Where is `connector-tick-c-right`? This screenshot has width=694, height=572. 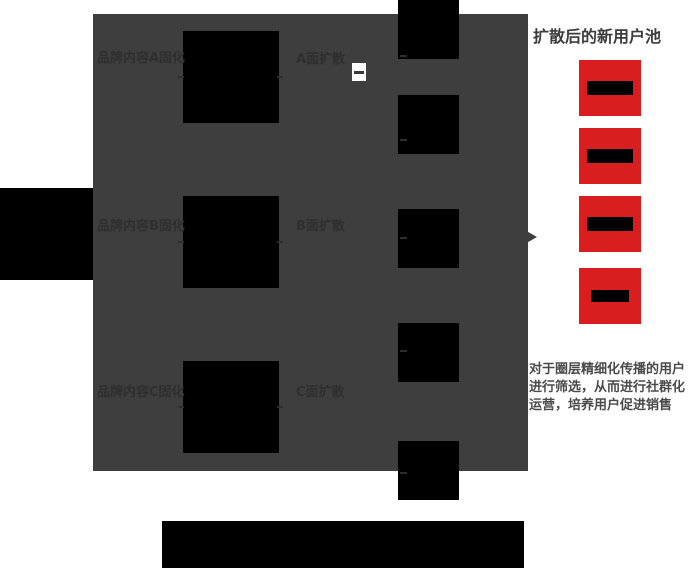
connector-tick-c-right is located at coordinates (280, 407).